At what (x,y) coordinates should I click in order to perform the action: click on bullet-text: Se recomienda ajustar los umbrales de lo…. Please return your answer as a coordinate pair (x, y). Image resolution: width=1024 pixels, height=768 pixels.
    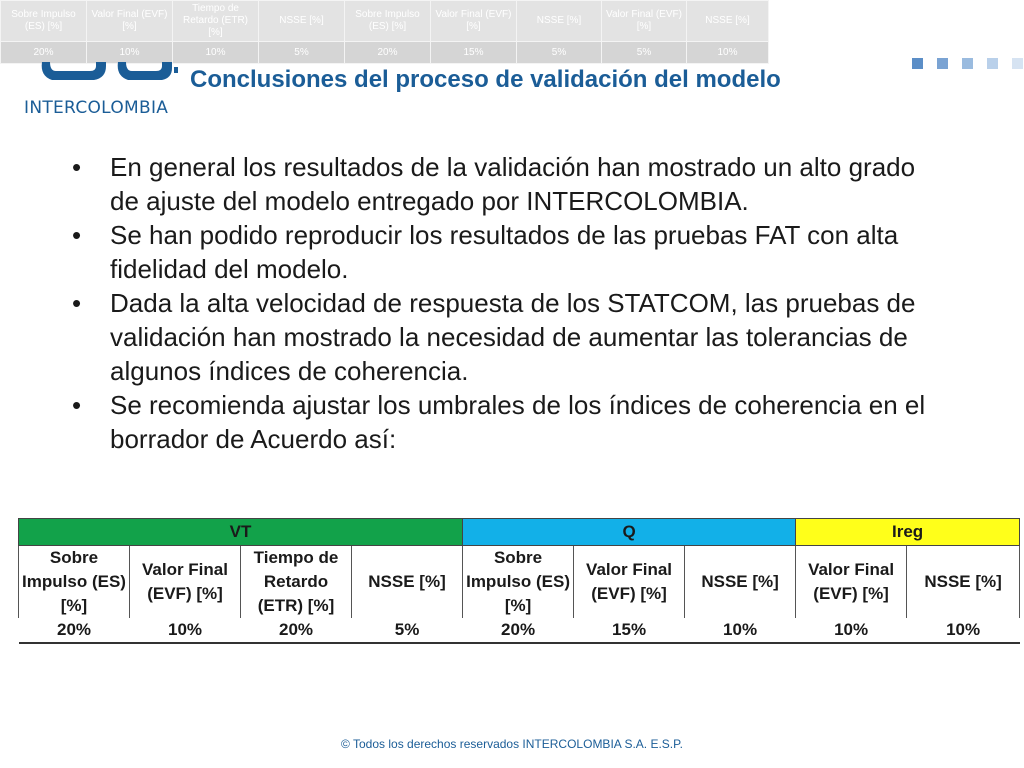
    Looking at the image, I should click on (518, 422).